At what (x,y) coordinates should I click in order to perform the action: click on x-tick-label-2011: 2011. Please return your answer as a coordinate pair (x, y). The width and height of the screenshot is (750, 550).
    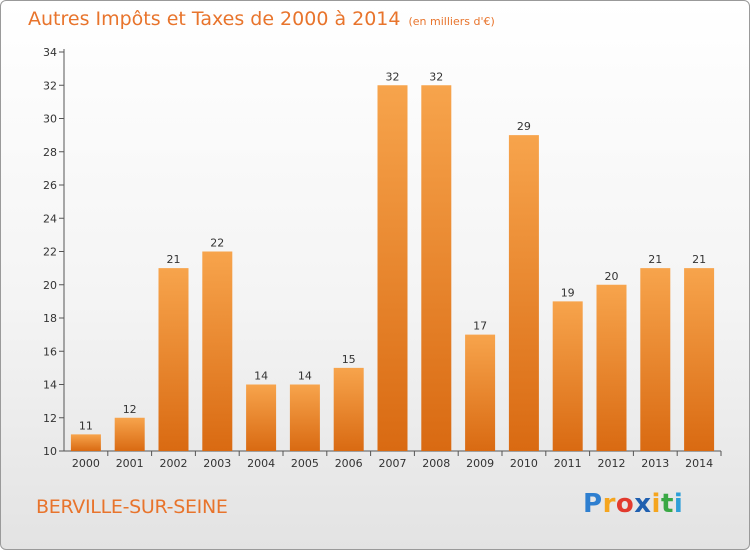
    Looking at the image, I should click on (568, 463).